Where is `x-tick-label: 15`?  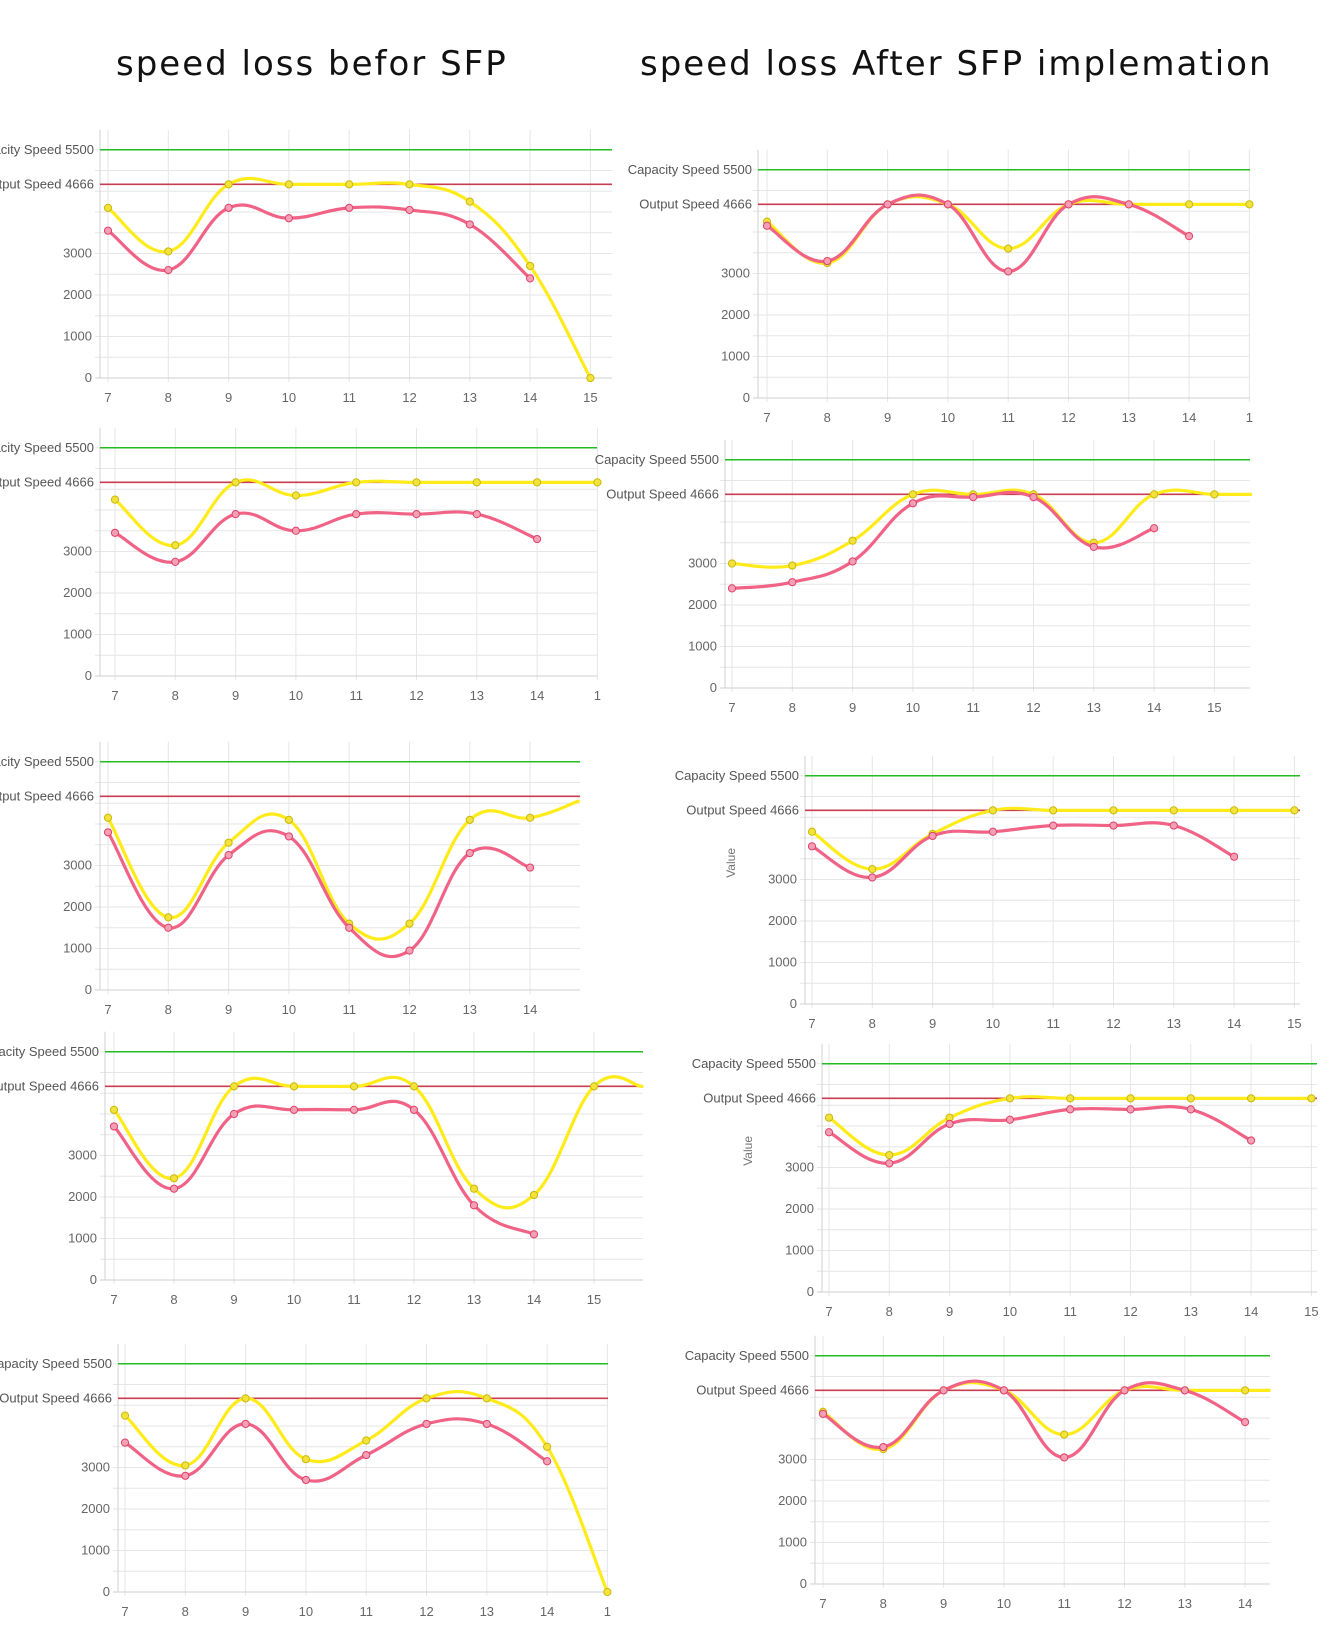
x-tick-label: 15 is located at coordinates (1311, 1311).